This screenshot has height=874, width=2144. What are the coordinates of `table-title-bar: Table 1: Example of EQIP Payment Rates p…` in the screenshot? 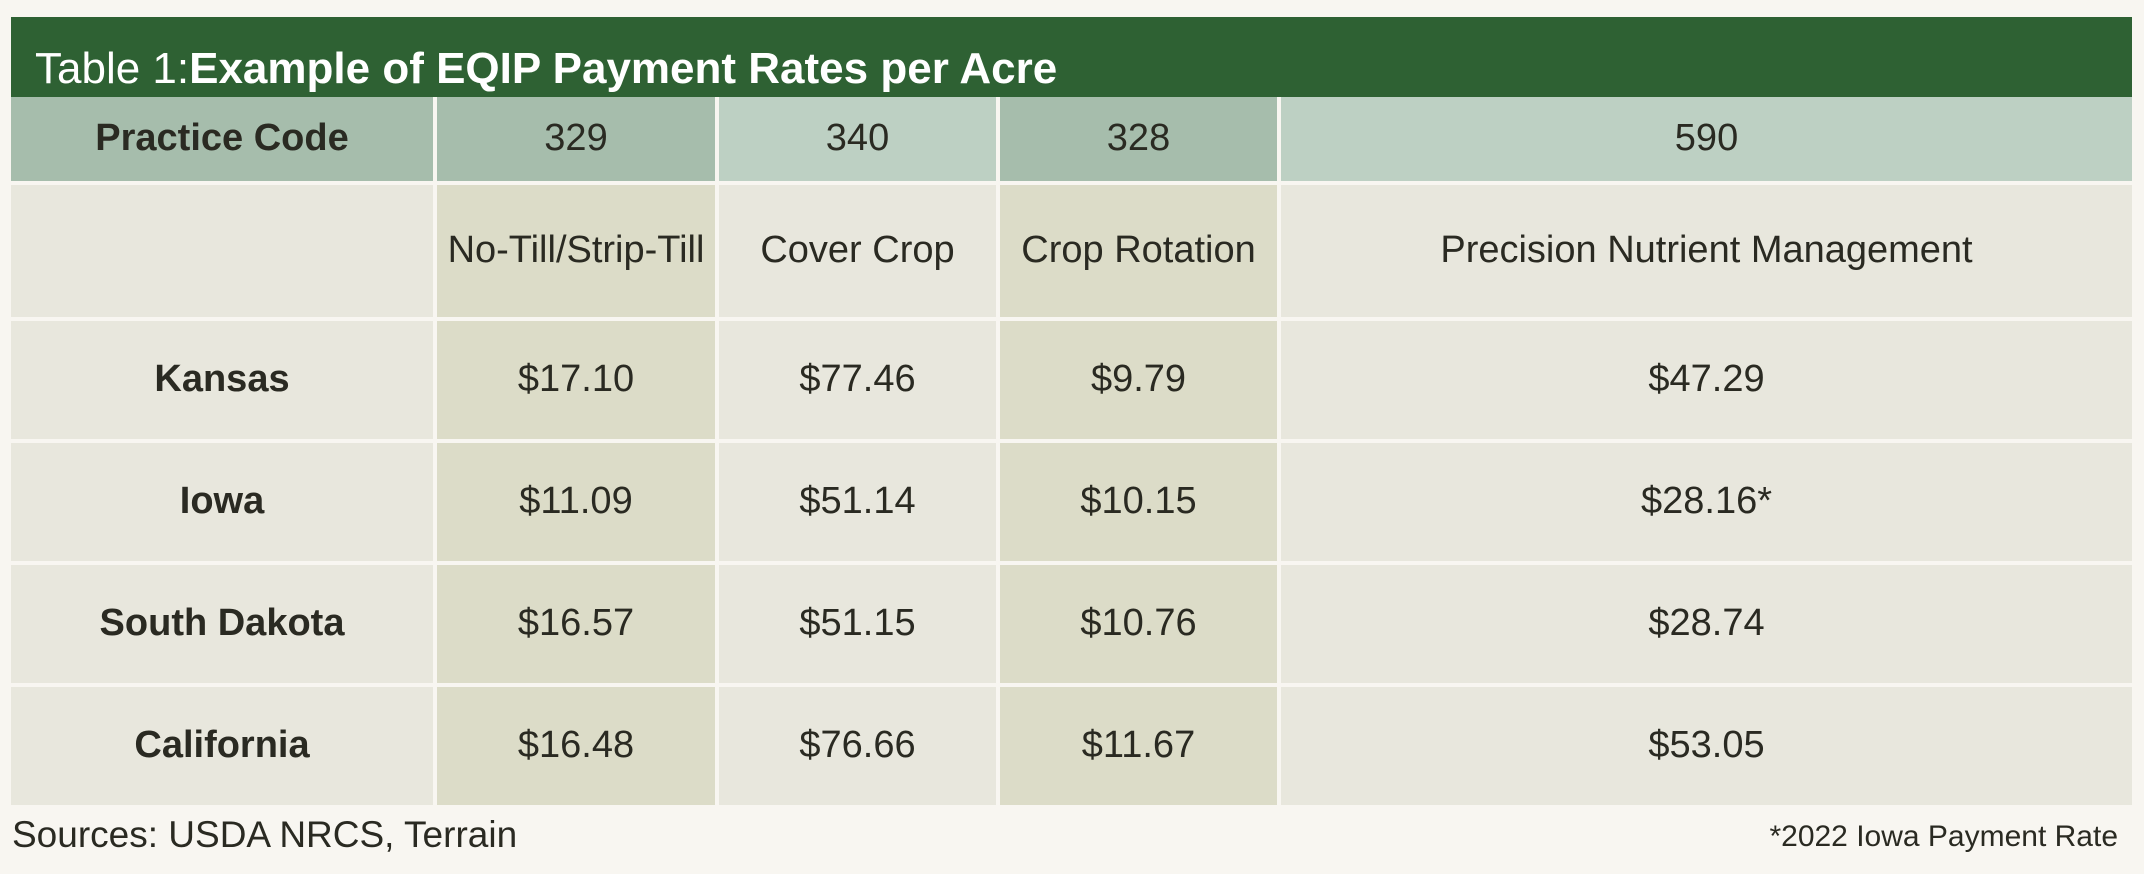 It's located at (1071, 57).